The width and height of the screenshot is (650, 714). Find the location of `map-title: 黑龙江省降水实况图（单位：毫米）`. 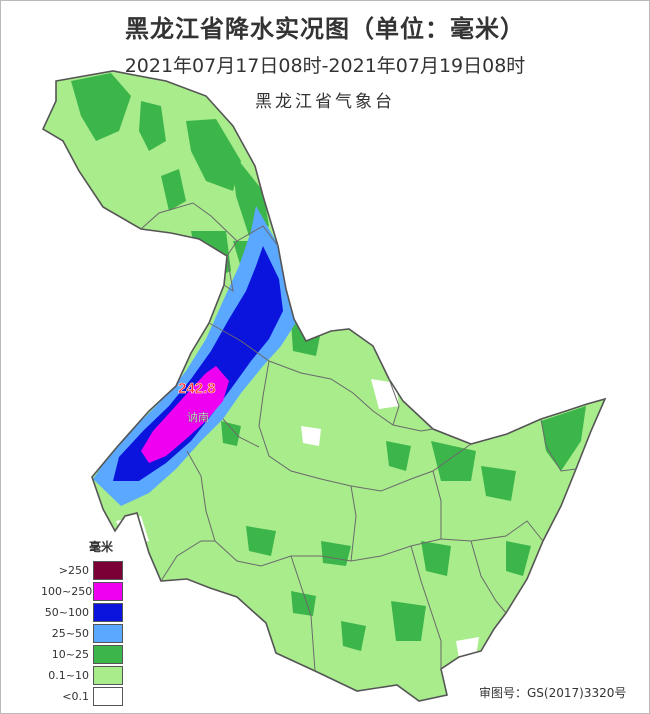

map-title: 黑龙江省降水实况图（单位：毫米） is located at coordinates (325, 29).